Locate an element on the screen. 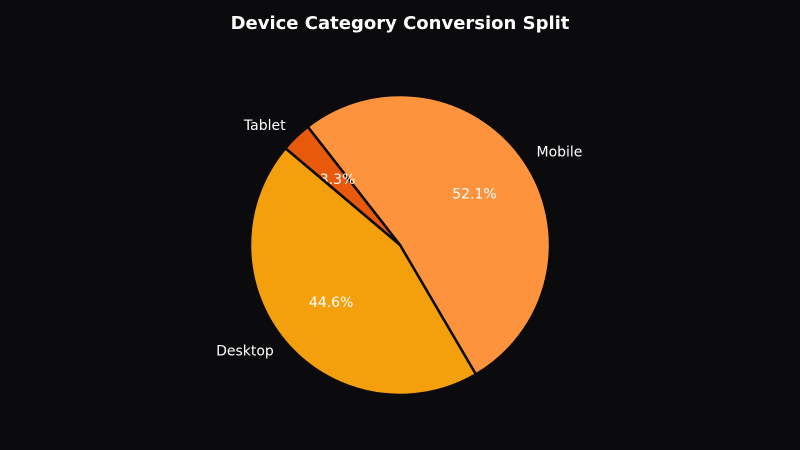 The height and width of the screenshot is (450, 800). value-label: 52.1% is located at coordinates (474, 194).